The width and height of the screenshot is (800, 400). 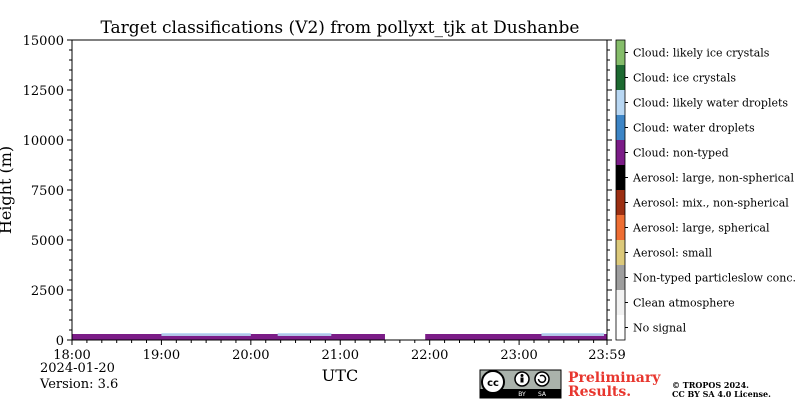 What do you see at coordinates (713, 178) in the screenshot?
I see `legend-label: Aerosol: large, non-spherical` at bounding box center [713, 178].